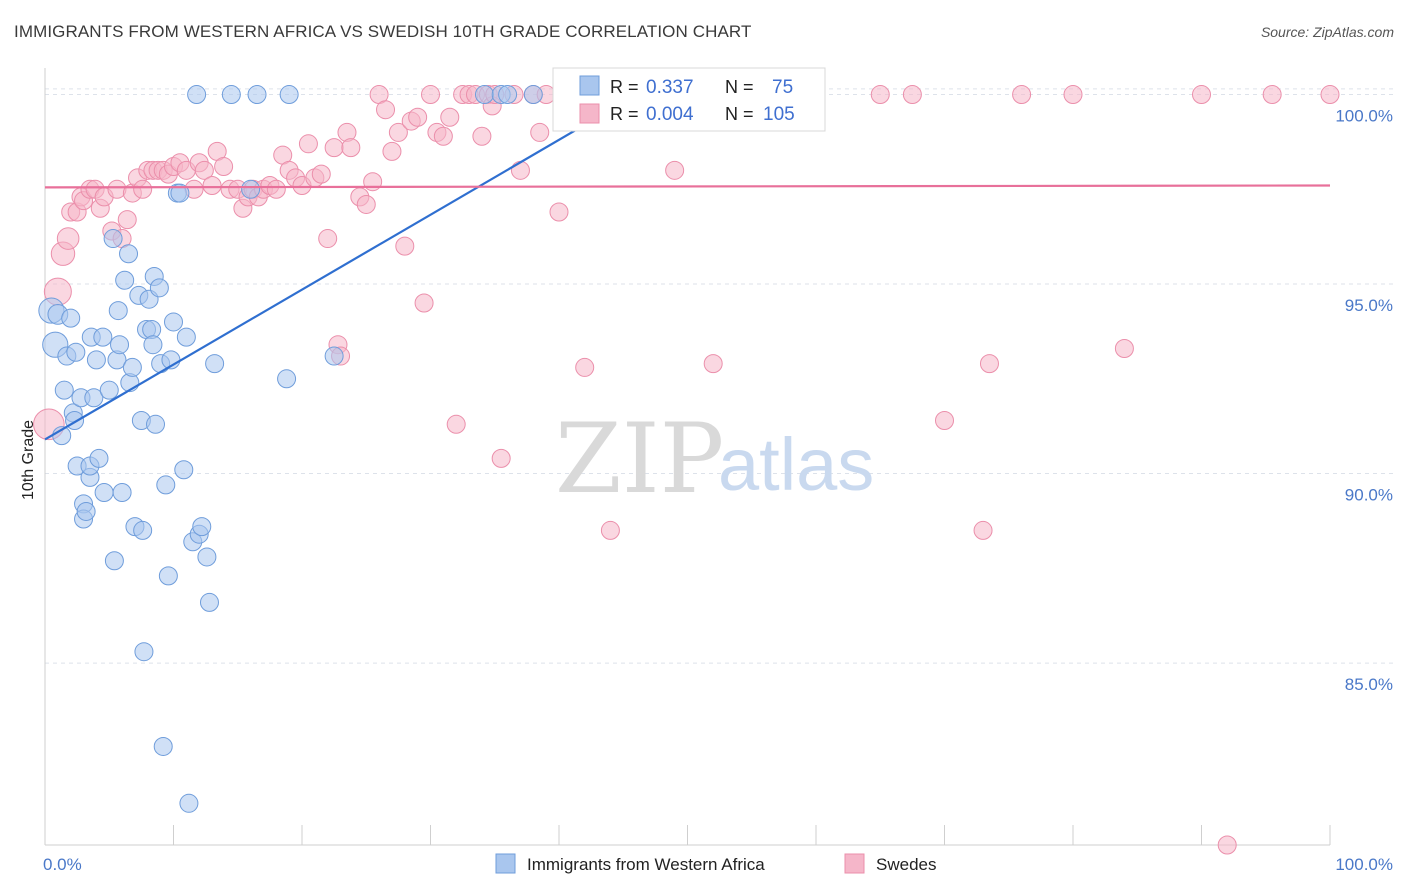  I want to click on stats-legend-n-value-2: 105, so click(779, 114).